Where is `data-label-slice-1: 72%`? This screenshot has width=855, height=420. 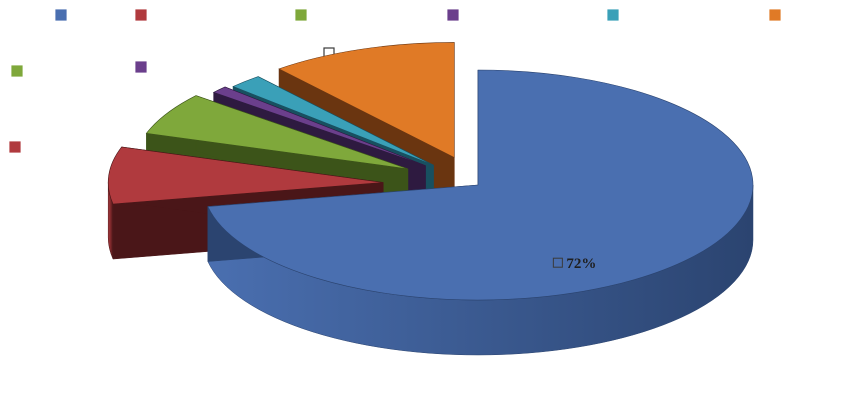 data-label-slice-1: 72% is located at coordinates (581, 264).